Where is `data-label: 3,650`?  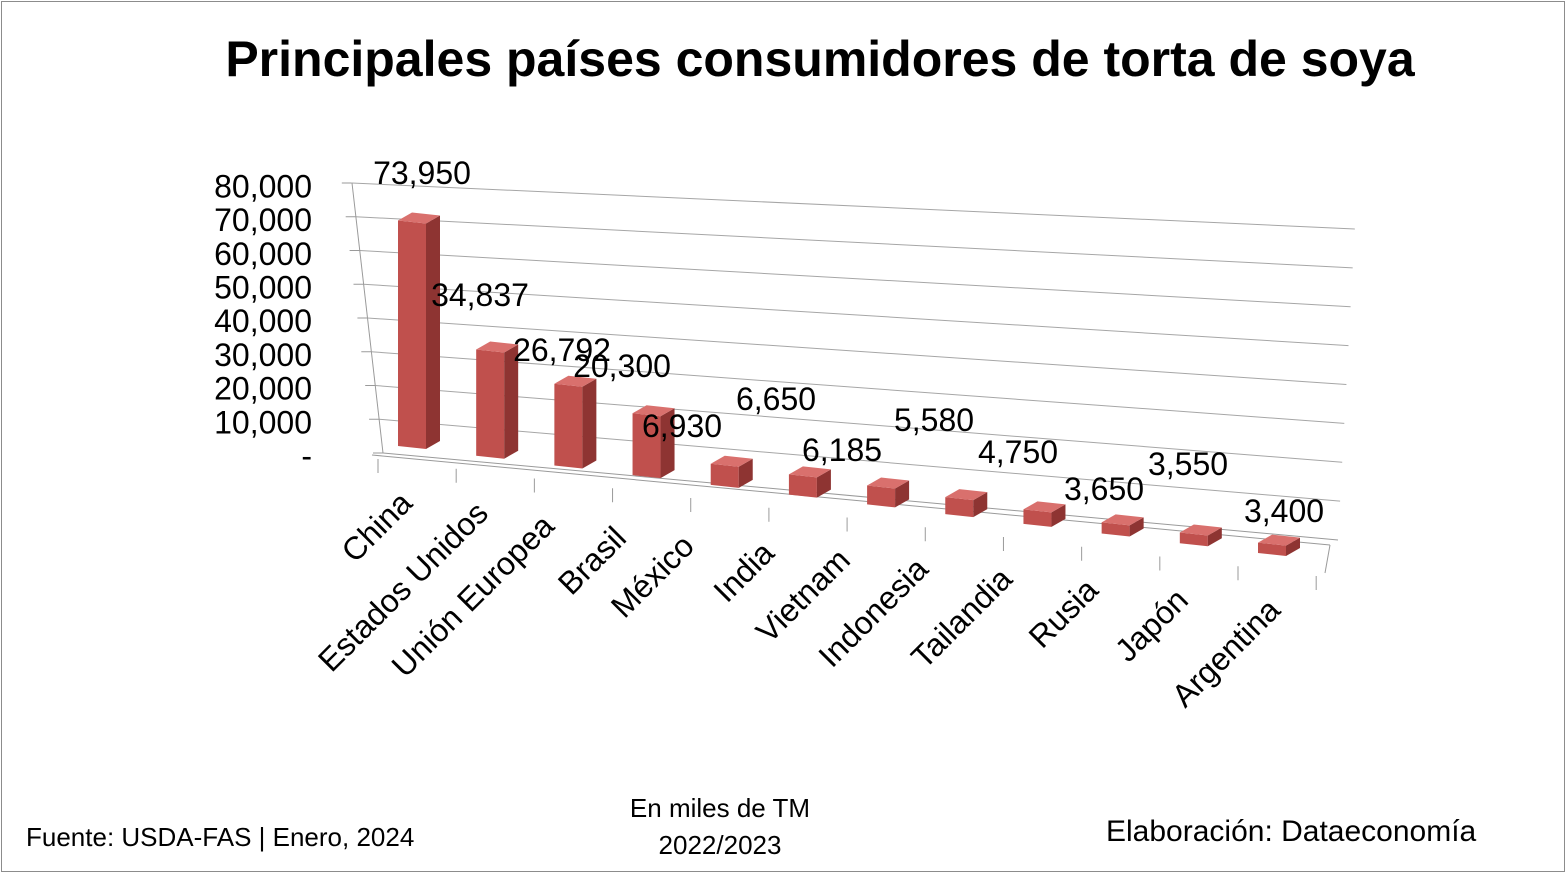 data-label: 3,650 is located at coordinates (1104, 489).